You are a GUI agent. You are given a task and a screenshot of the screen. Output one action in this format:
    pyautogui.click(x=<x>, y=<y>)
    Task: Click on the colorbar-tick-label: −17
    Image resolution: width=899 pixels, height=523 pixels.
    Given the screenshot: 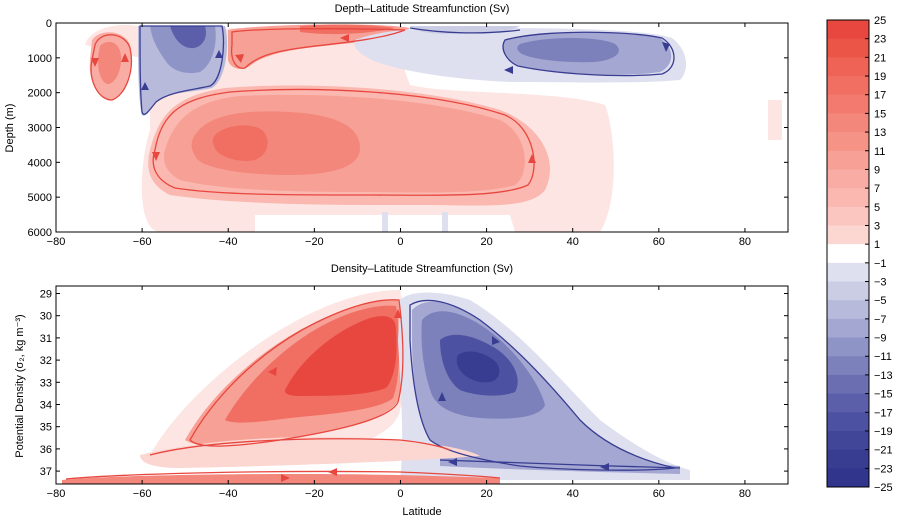 What is the action you would take?
    pyautogui.click(x=883, y=413)
    